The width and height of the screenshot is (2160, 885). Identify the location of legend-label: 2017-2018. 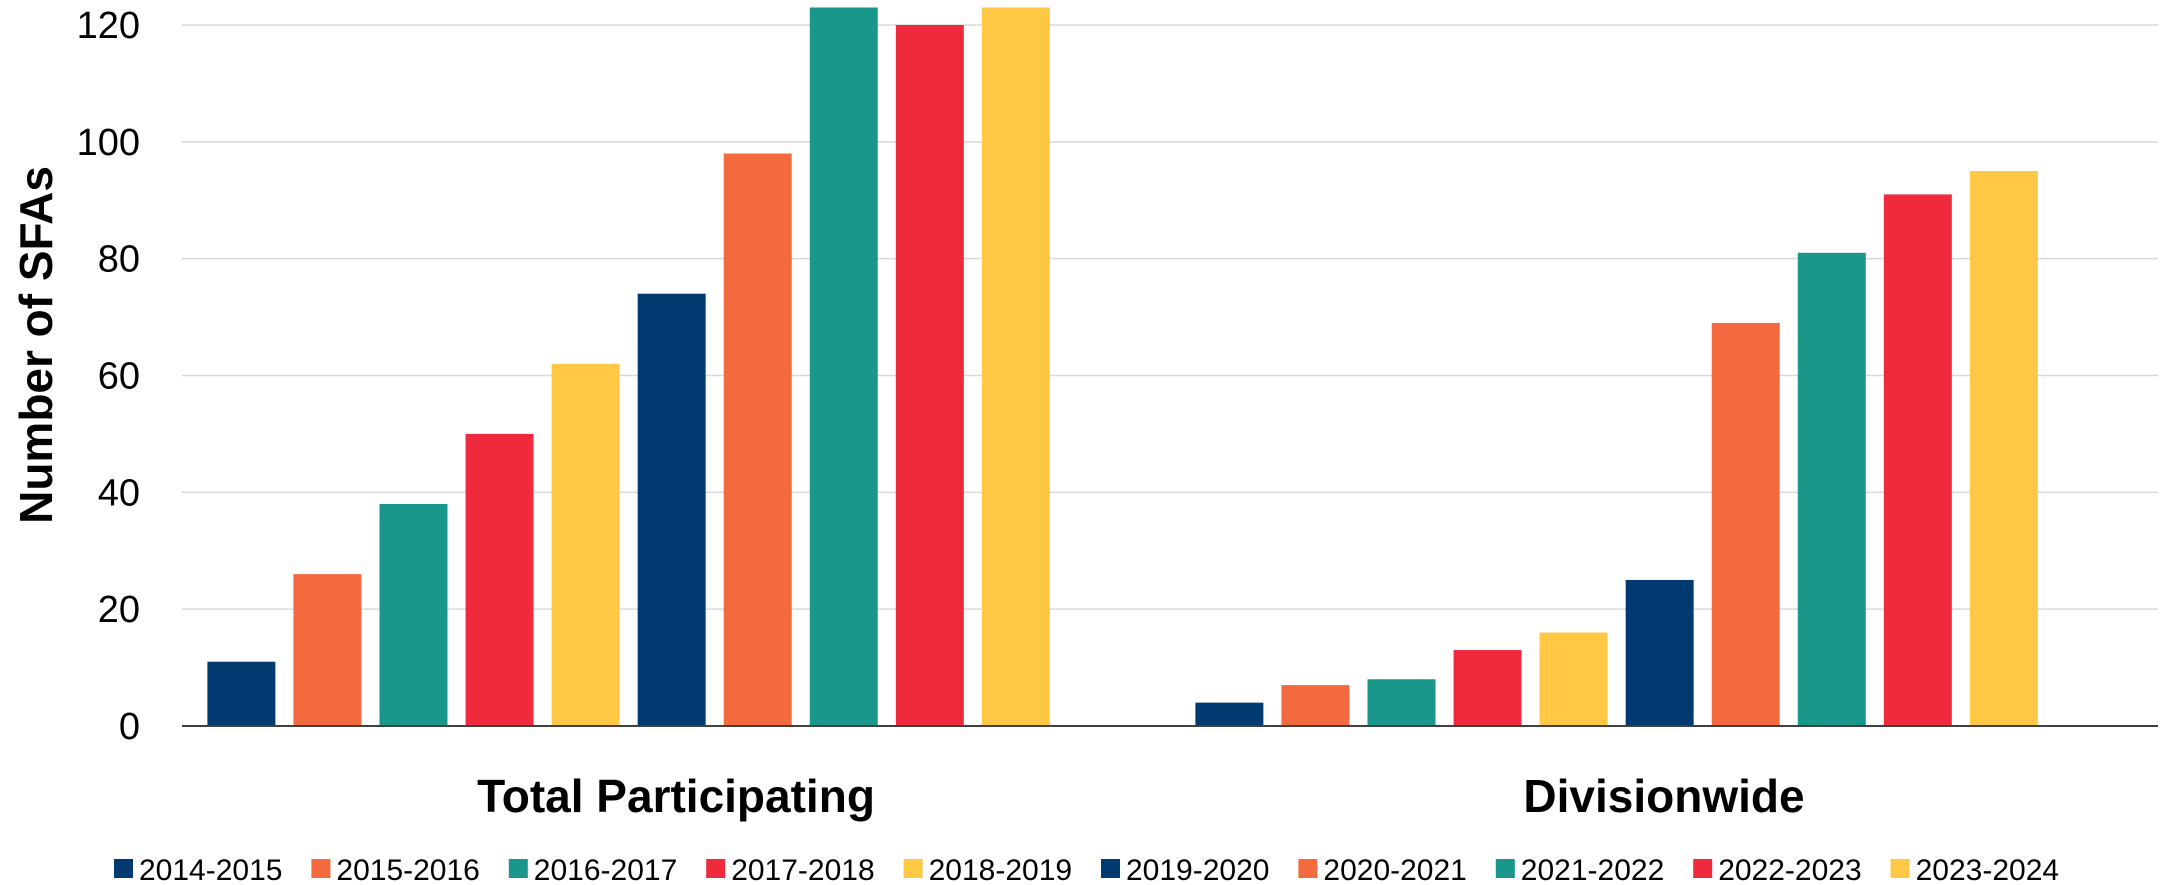
(802, 869).